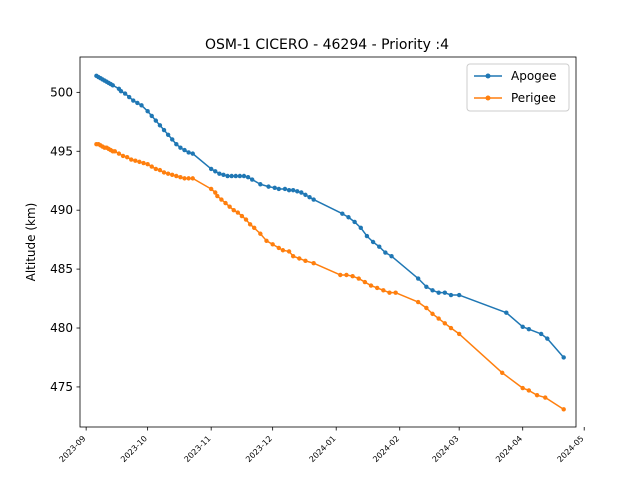  Describe the element at coordinates (61, 387) in the screenshot. I see `y-tick-label: 475` at that location.